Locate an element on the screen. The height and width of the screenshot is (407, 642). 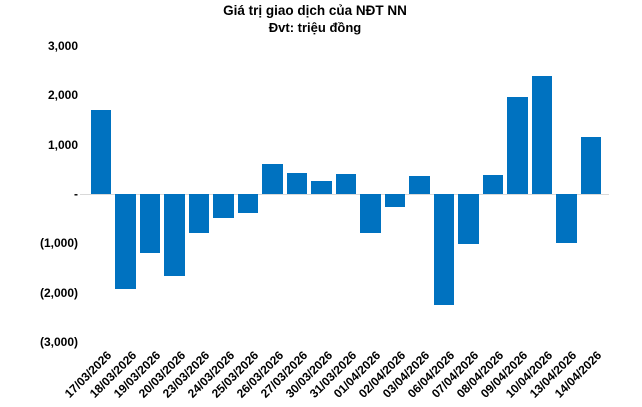
y-axis-tick-label: (1,000) is located at coordinates (58, 243).